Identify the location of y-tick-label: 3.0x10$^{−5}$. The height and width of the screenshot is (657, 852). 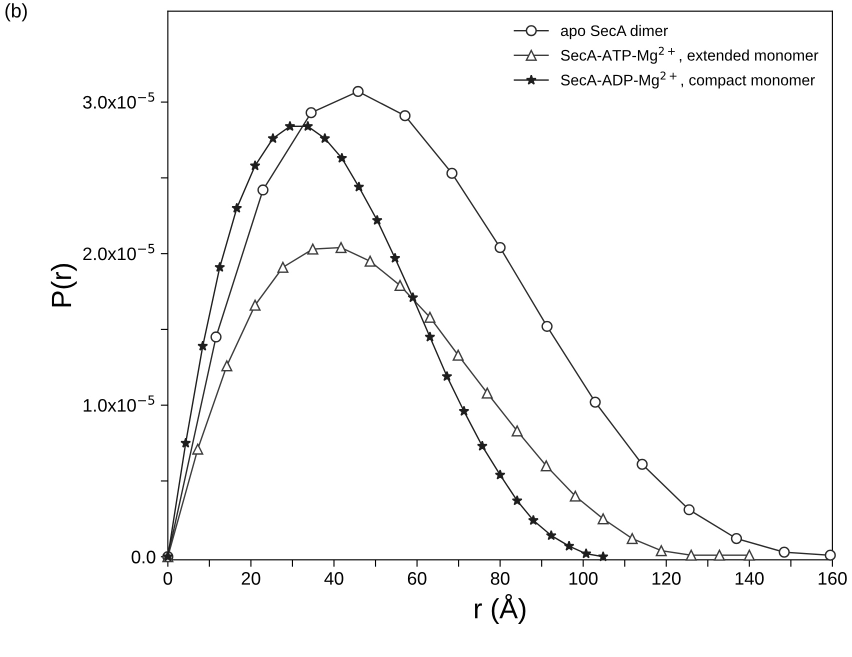
(118, 100).